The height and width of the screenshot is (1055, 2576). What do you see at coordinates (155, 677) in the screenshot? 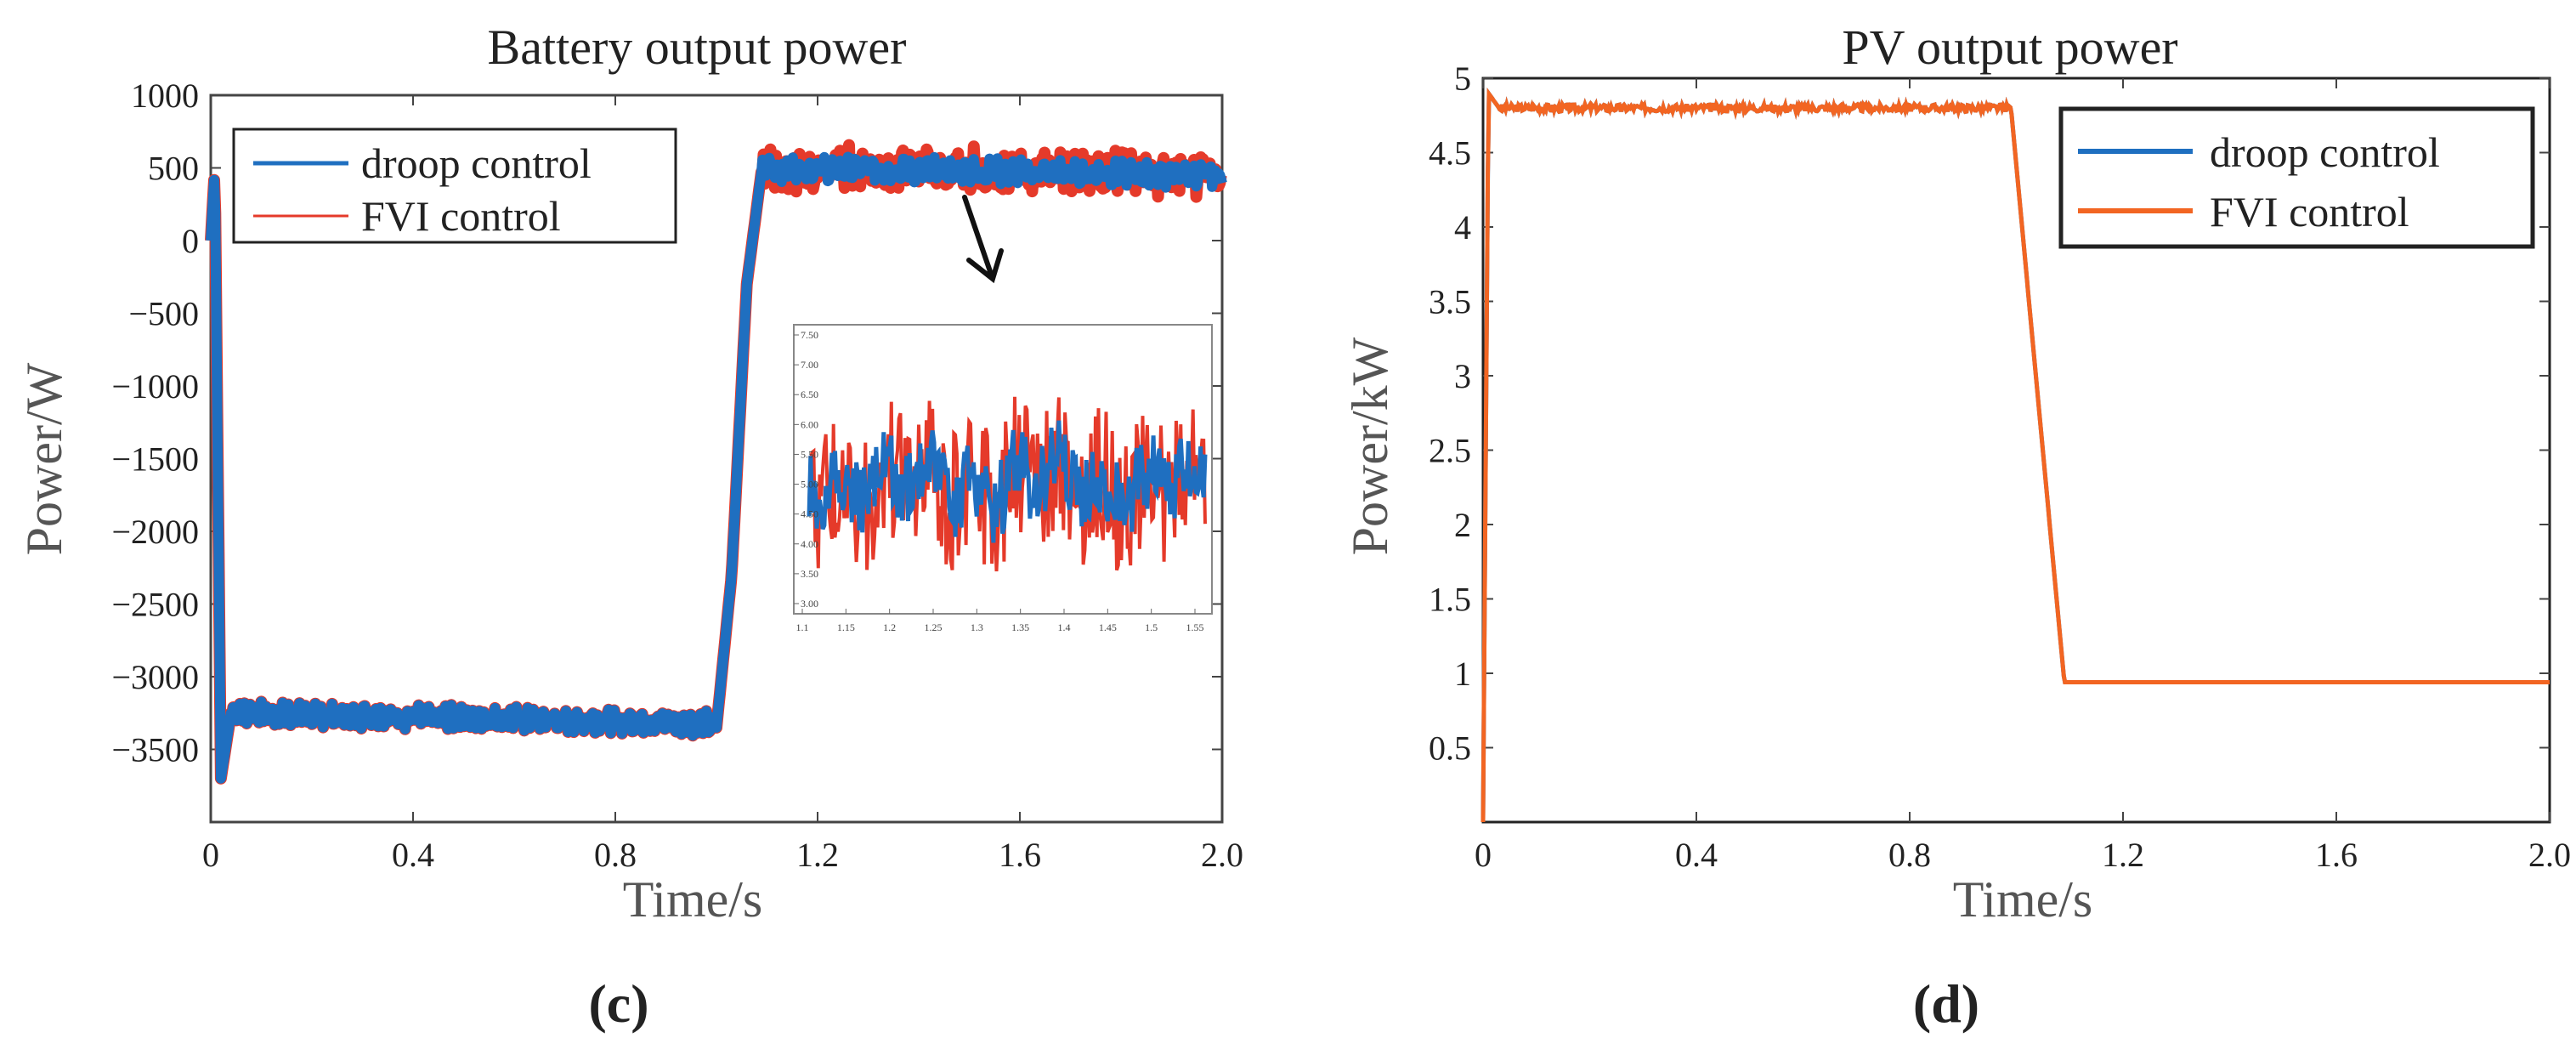
I see `ytick-label: −3000` at bounding box center [155, 677].